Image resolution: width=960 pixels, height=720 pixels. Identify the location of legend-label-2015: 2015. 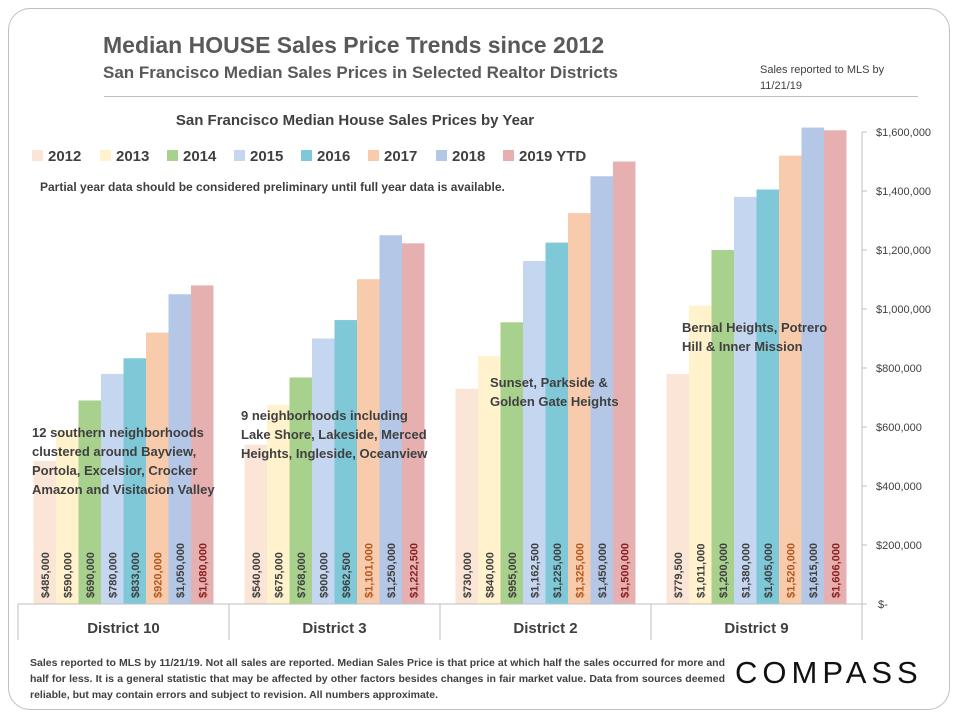
(266, 156).